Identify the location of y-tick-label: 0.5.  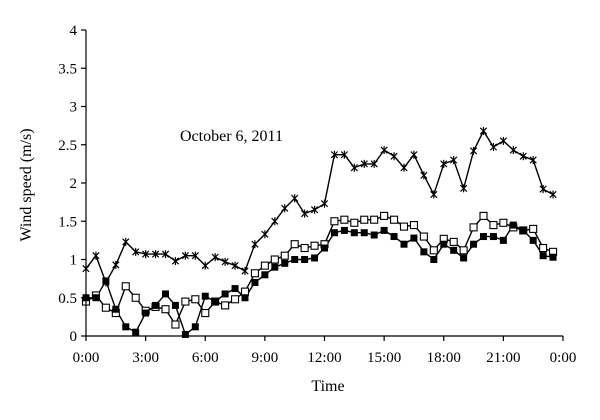
(67, 299).